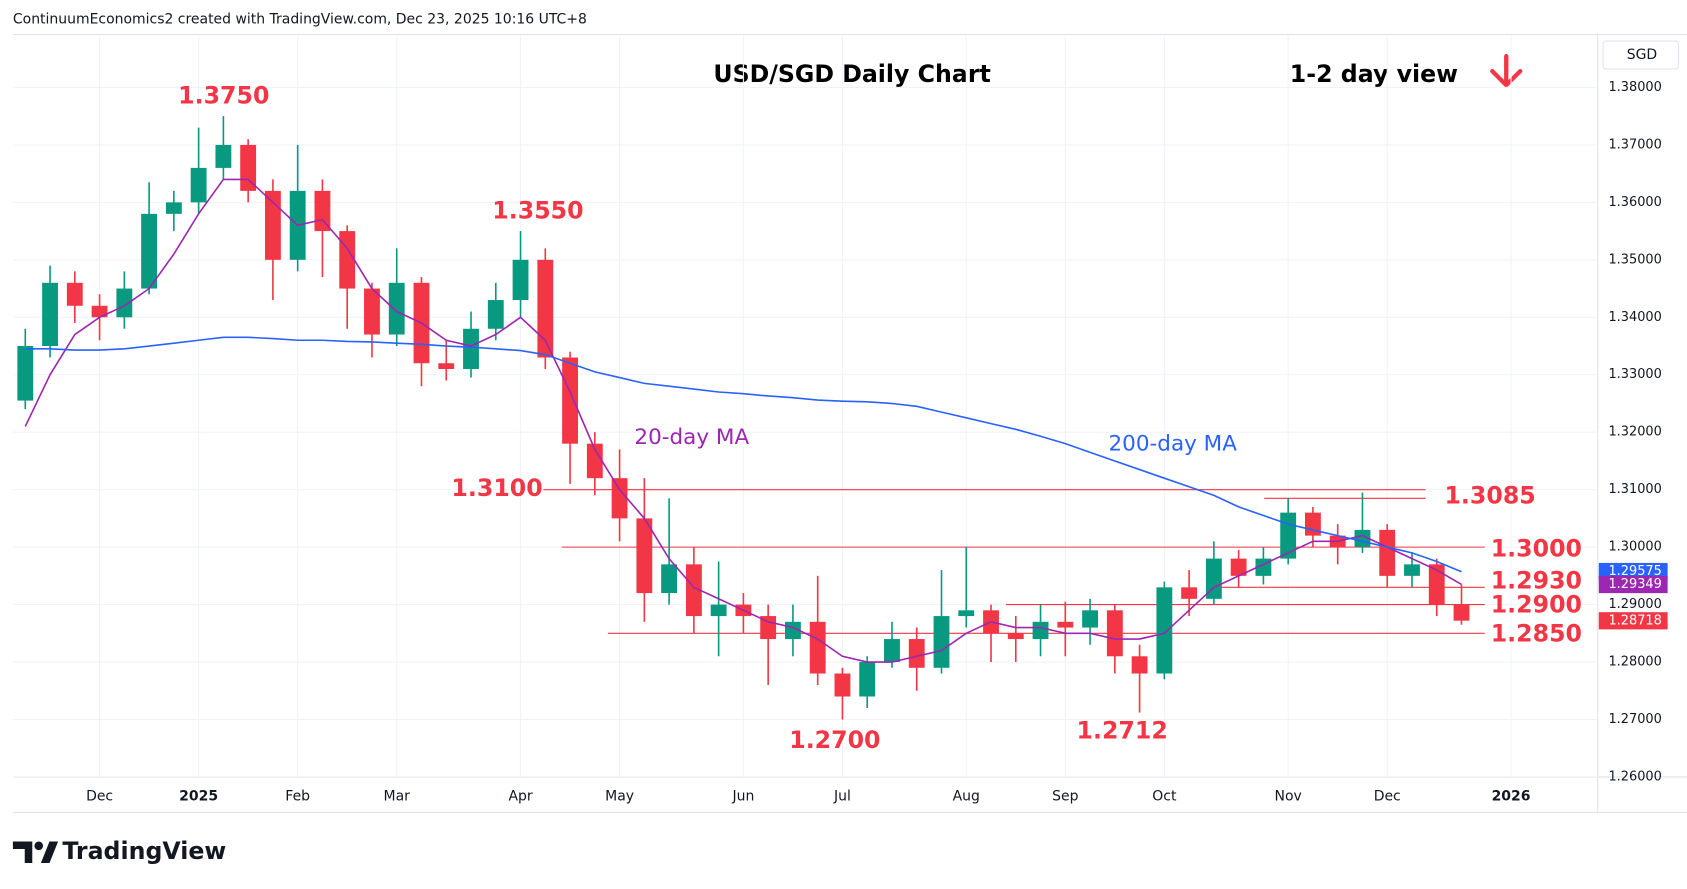 Image resolution: width=1687 pixels, height=889 pixels. Describe the element at coordinates (1634, 662) in the screenshot. I see `y-tick-label: 1.28000` at that location.